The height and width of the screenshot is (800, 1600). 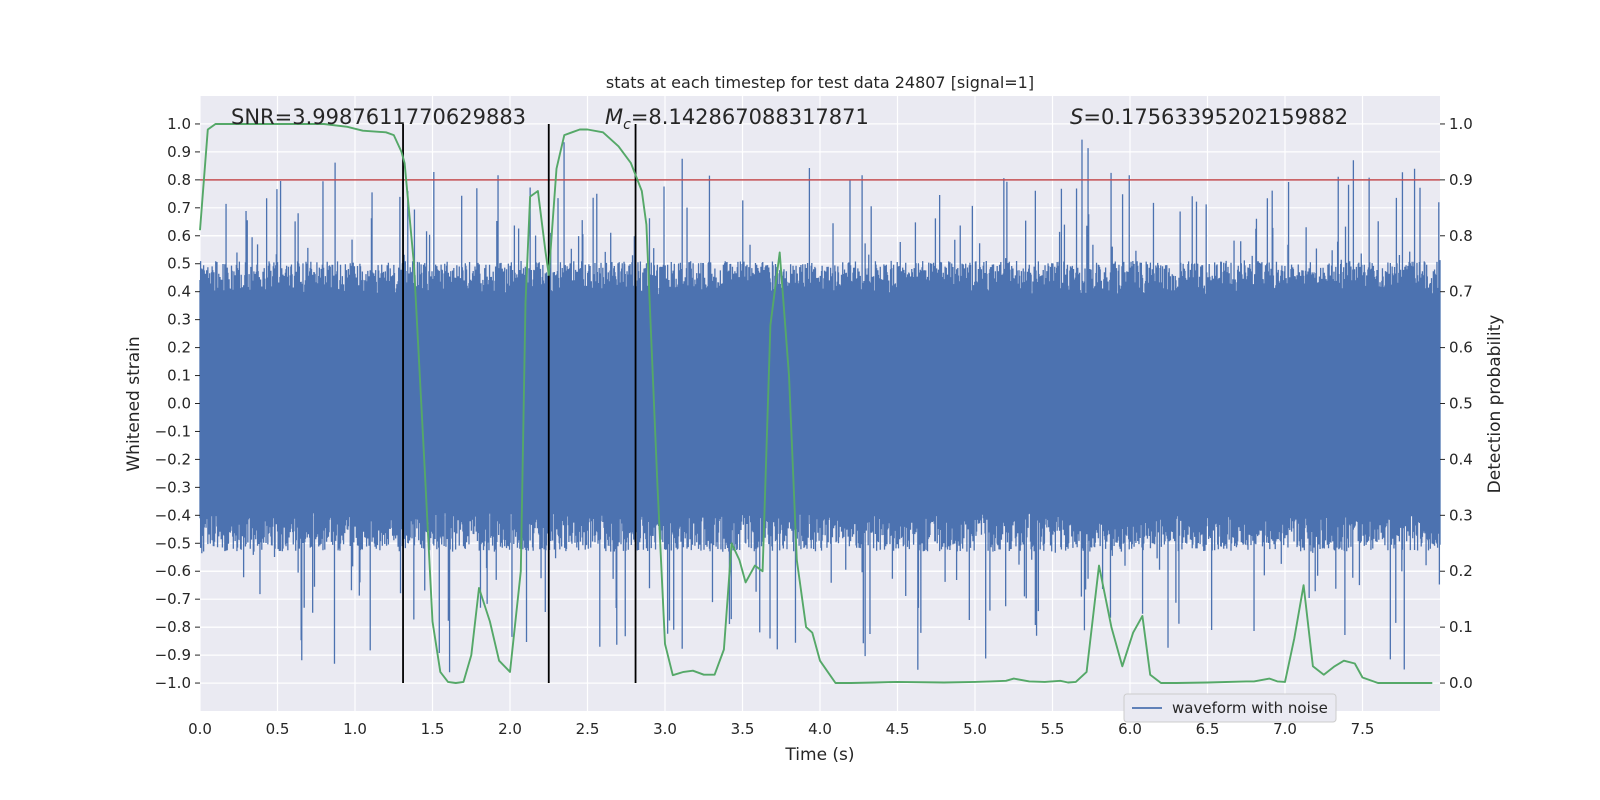 I want to click on y-tick-label: −0.5, so click(x=173, y=543).